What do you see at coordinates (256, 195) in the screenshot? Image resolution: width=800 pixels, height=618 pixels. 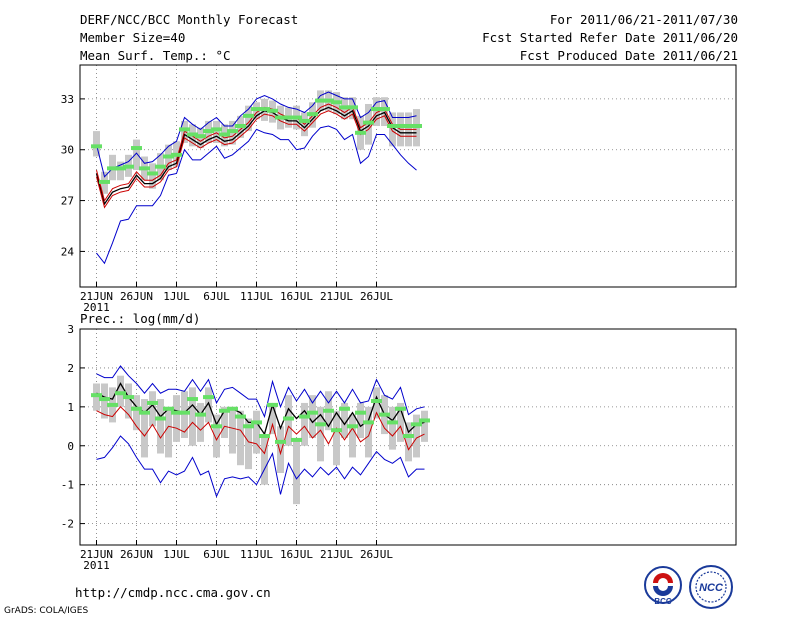 I see `series-minimum` at bounding box center [256, 195].